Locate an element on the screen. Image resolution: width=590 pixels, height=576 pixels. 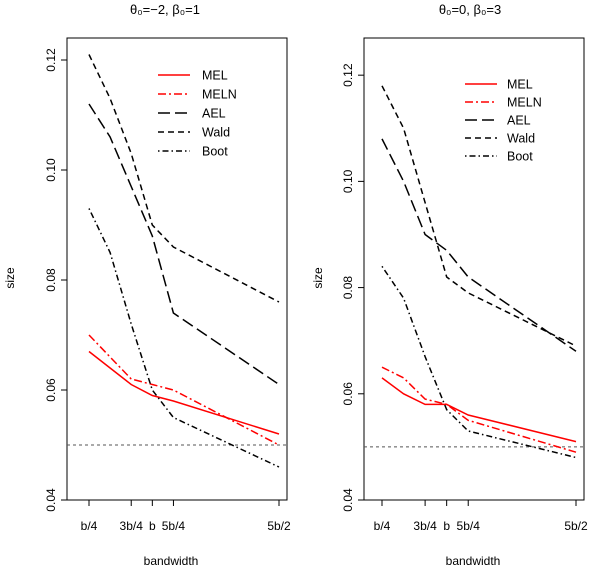
chart-title: θ₀=0, β₀=3 is located at coordinates (470, 9).